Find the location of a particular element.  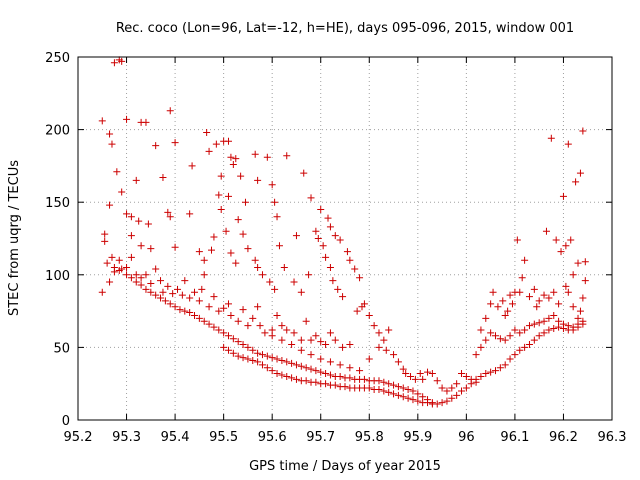

x-axis-label: GPS time / Days of year 2015 is located at coordinates (345, 466).